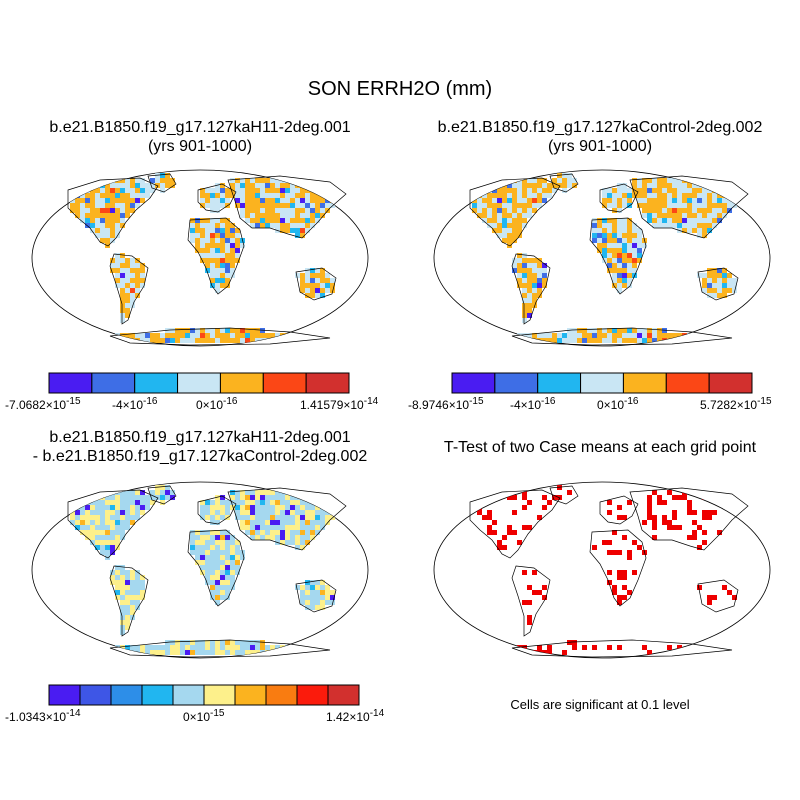 The width and height of the screenshot is (800, 800). I want to click on panel1-tick-1: -7.0682×10⁻¹⁵, so click(43, 404).